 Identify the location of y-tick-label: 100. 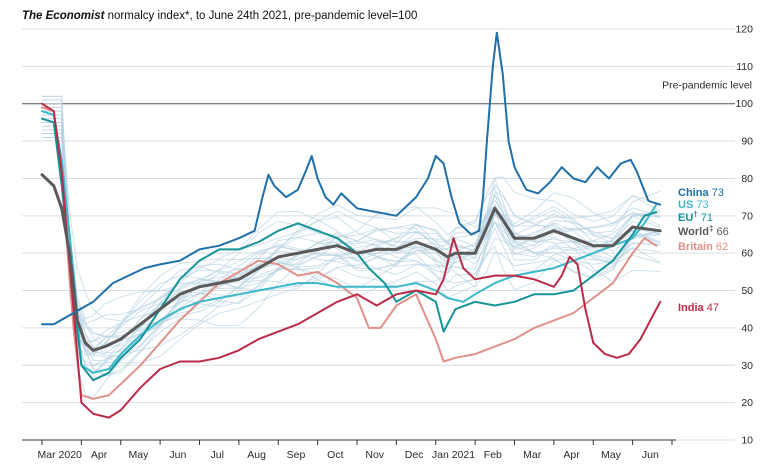
(744, 104).